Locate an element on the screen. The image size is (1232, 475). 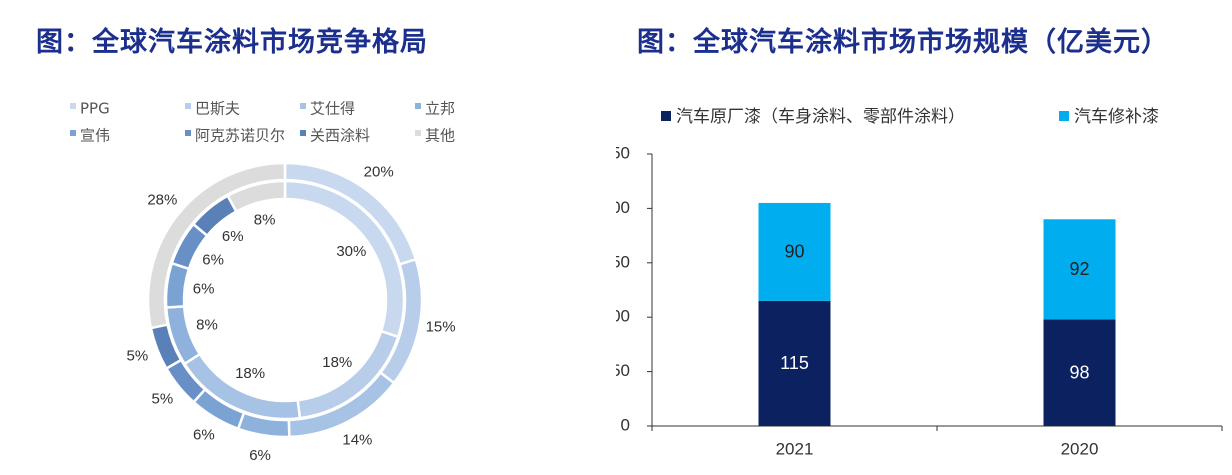
y-tick-label: 100 is located at coordinates (623, 316).